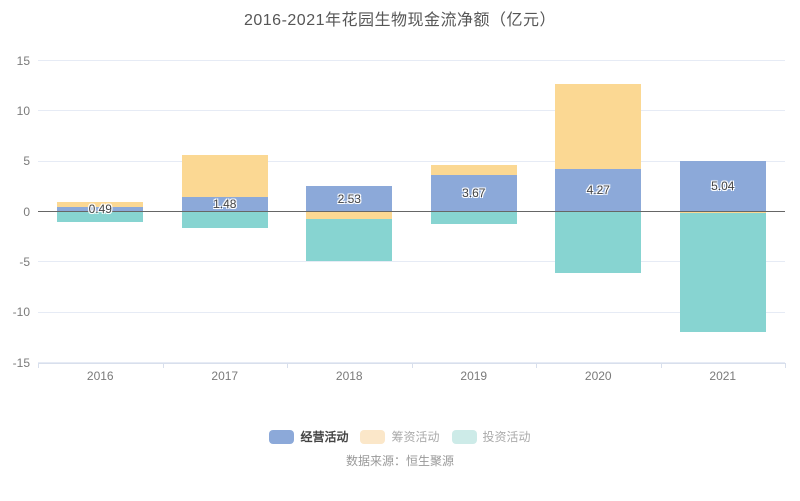  Describe the element at coordinates (411, 211) in the screenshot. I see `zero-line` at that location.